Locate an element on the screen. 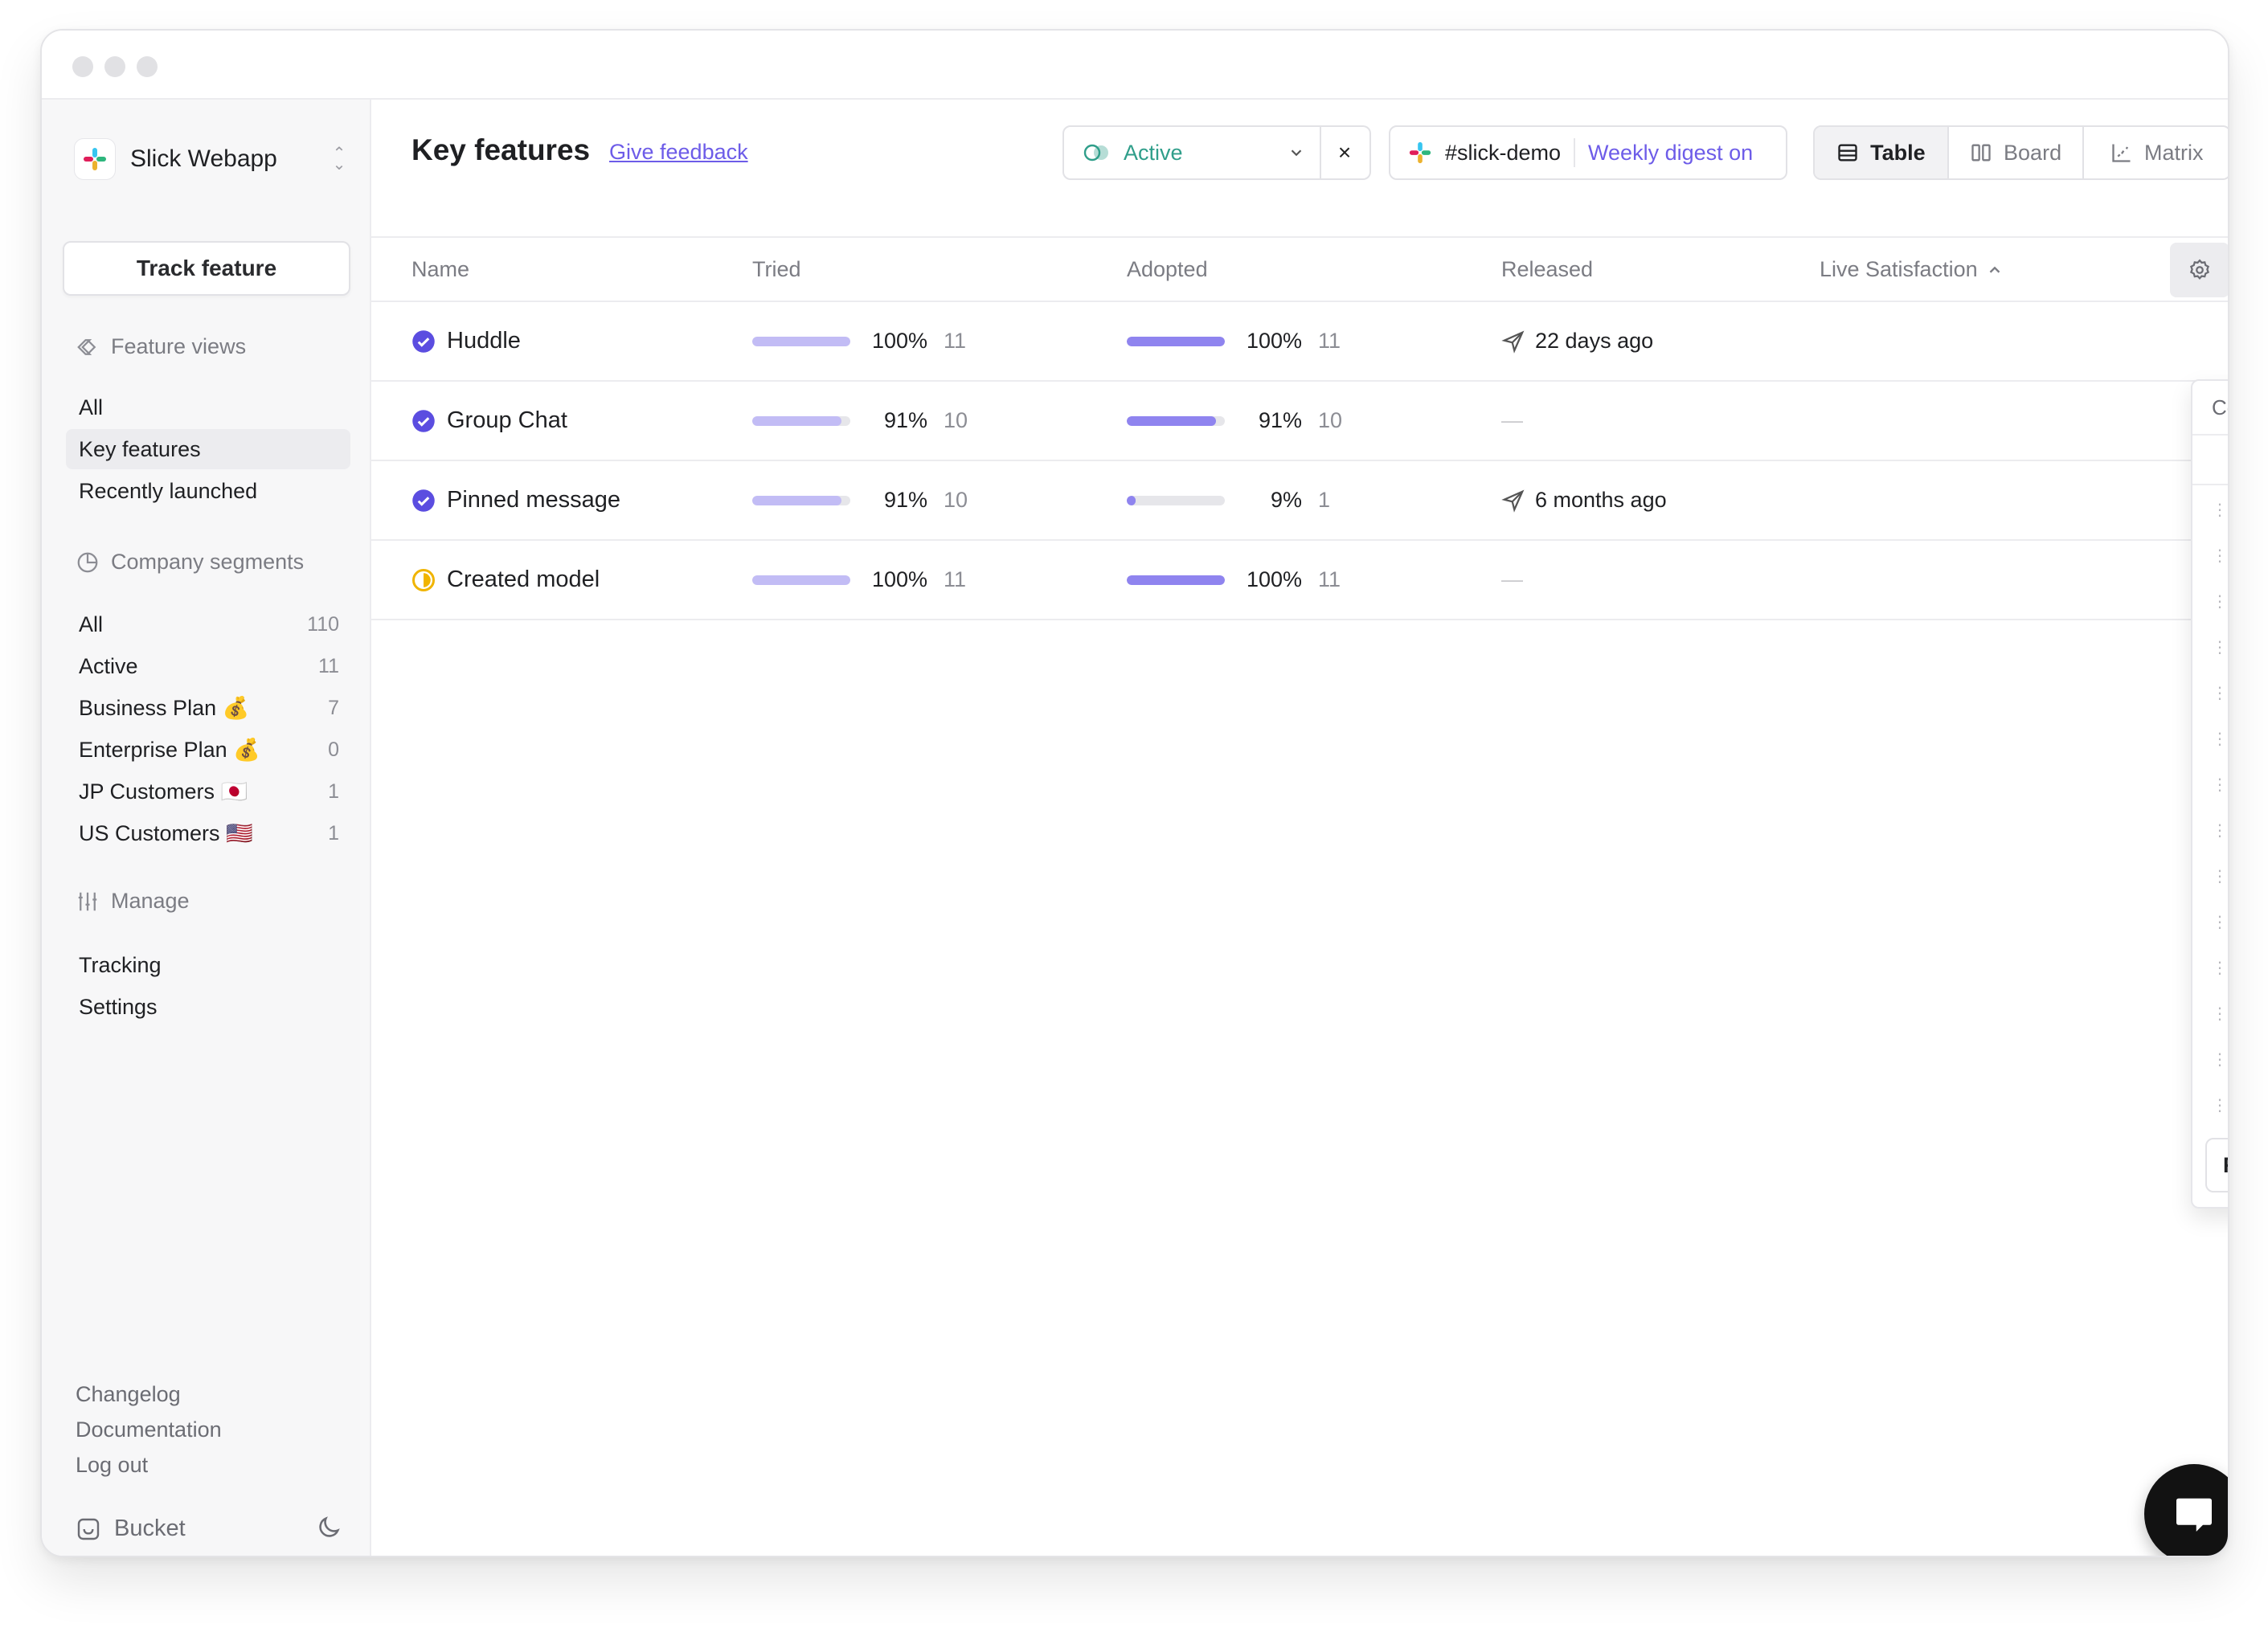 Image resolution: width=2268 pixels, height=1628 pixels. bucket-brand: Bucket is located at coordinates (131, 1529).